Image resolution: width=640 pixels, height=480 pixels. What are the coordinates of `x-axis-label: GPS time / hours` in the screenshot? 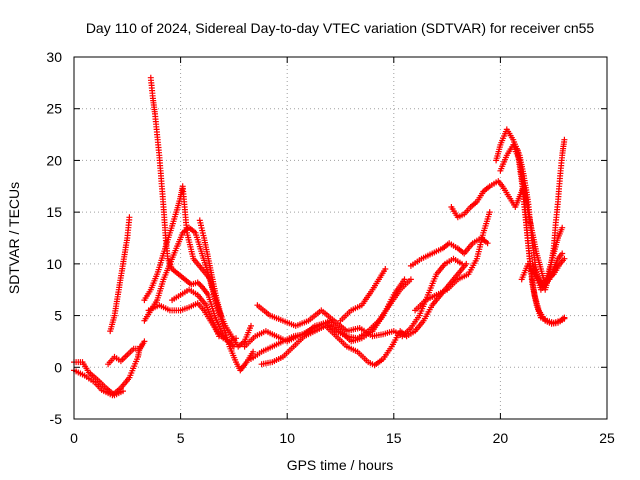 It's located at (340, 465).